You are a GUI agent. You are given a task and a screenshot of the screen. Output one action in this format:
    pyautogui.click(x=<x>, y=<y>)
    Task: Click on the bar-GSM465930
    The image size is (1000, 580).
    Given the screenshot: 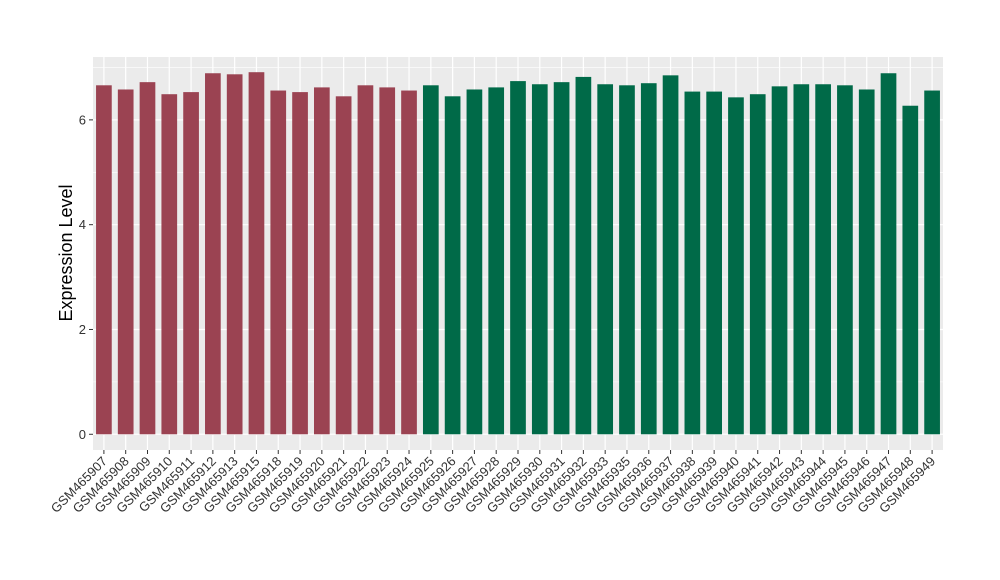 What is the action you would take?
    pyautogui.click(x=539, y=259)
    